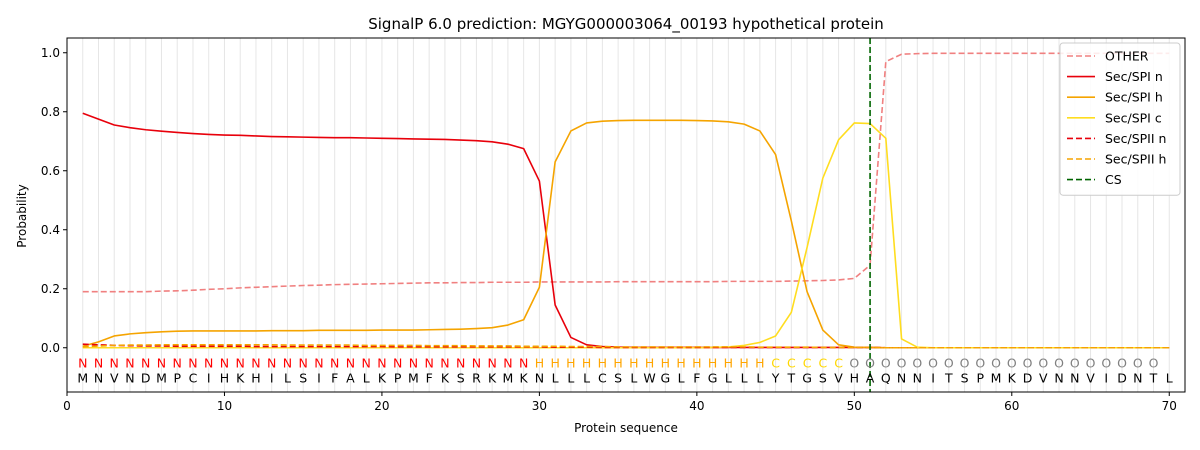 This screenshot has height=450, width=1200. I want to click on legend-label: Sec/SPI n, so click(1134, 76).